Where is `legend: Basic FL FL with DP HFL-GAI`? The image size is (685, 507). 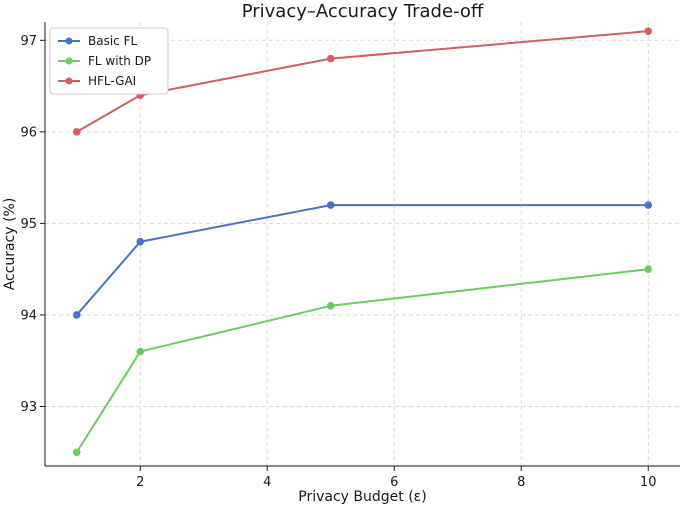
legend: Basic FL FL with DP HFL-GAI is located at coordinates (109, 61).